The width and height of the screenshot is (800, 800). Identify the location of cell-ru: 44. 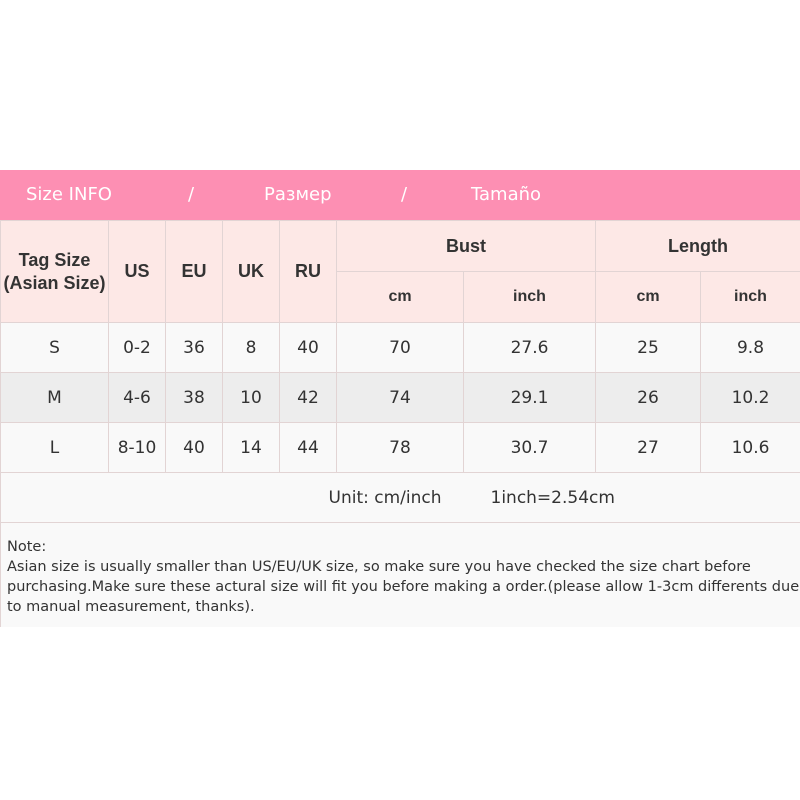
(308, 447).